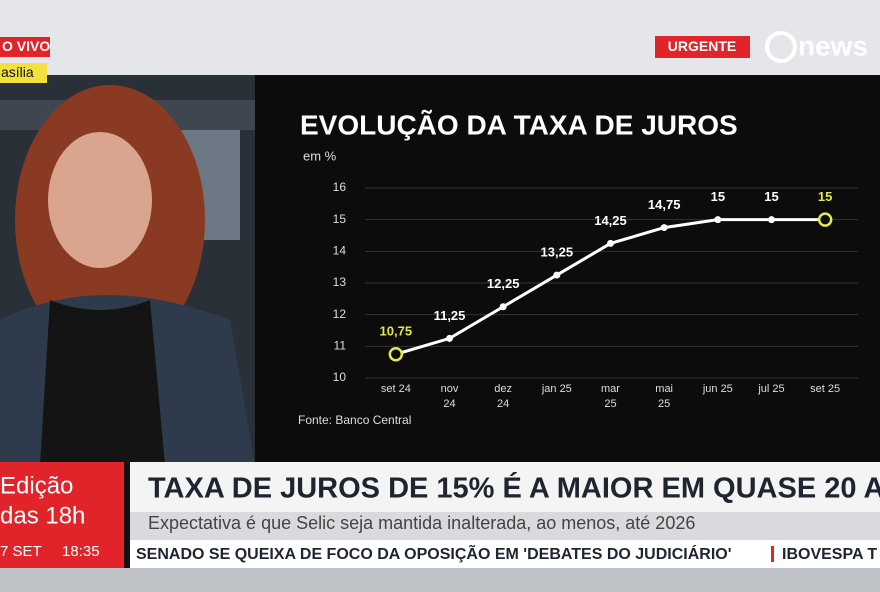 The width and height of the screenshot is (880, 592). Describe the element at coordinates (354, 420) in the screenshot. I see `source: Fonte: Banco Central` at that location.